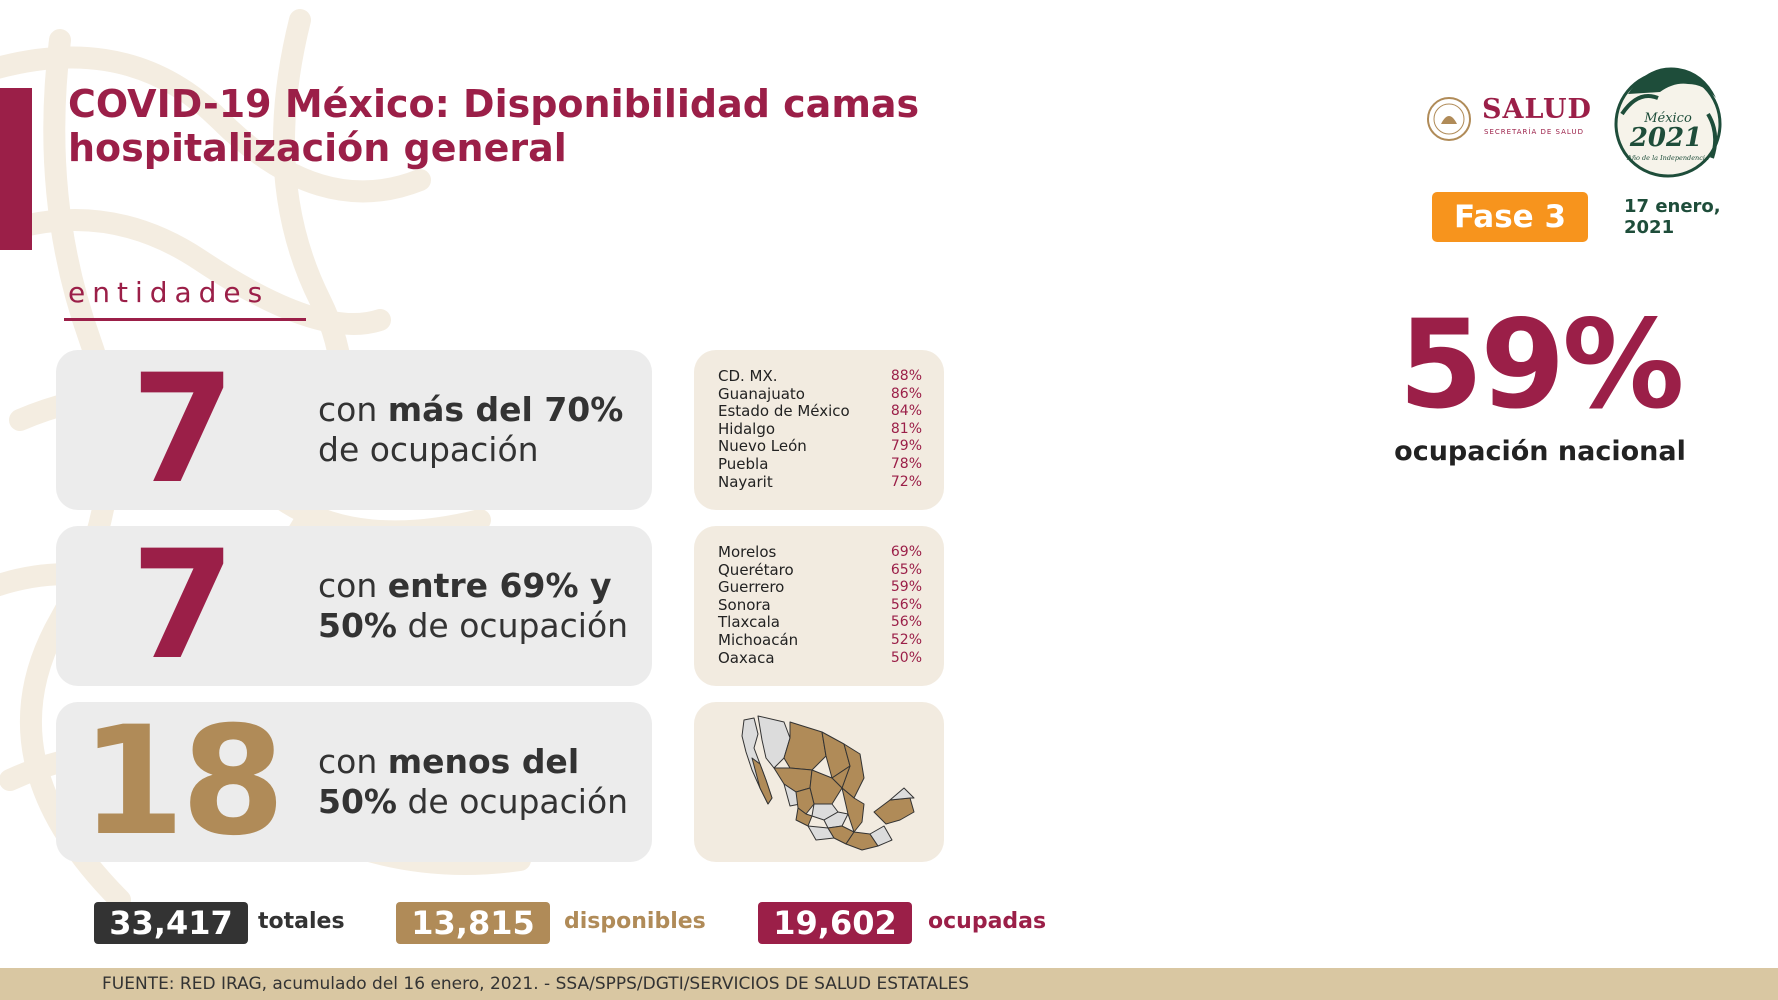 The image size is (1778, 1000). I want to click on group-card-low: 18 con menos del 50% de ocupación, so click(354, 782).